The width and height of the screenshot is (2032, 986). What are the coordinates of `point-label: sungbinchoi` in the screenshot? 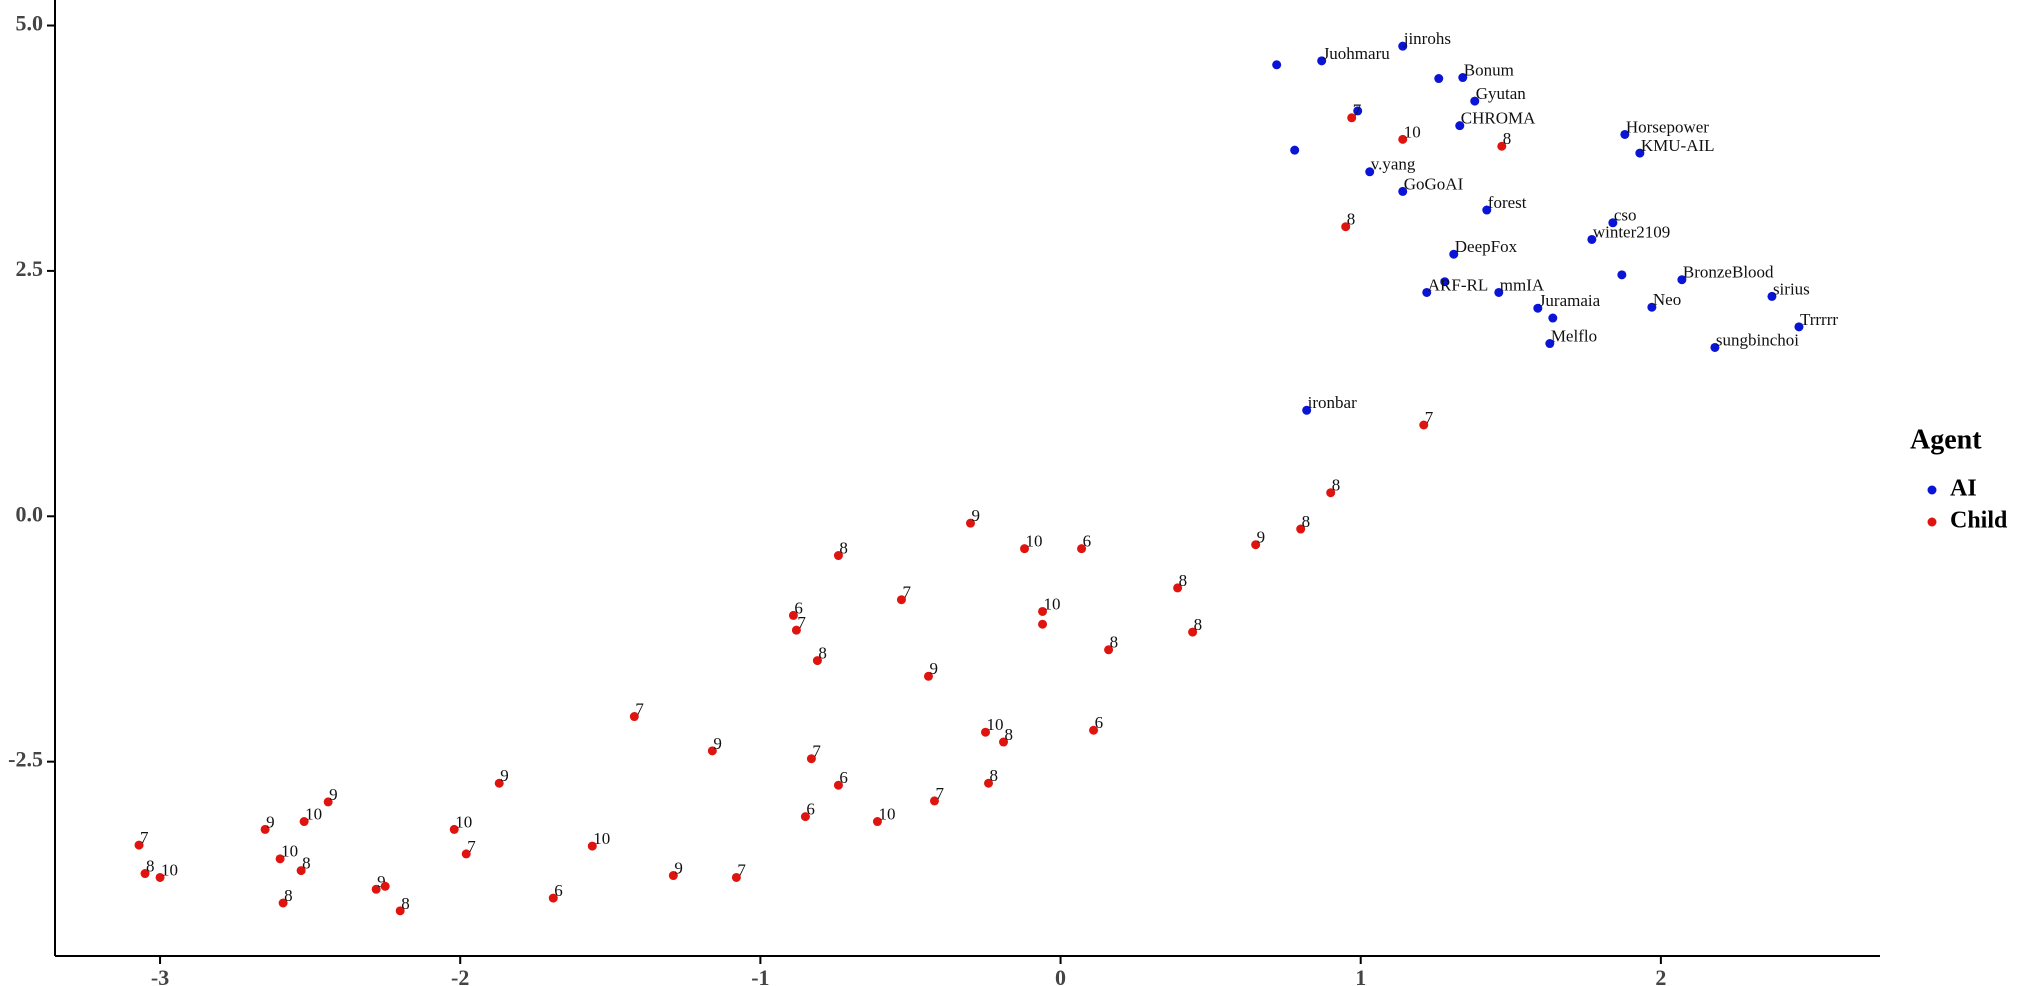 It's located at (1757, 339).